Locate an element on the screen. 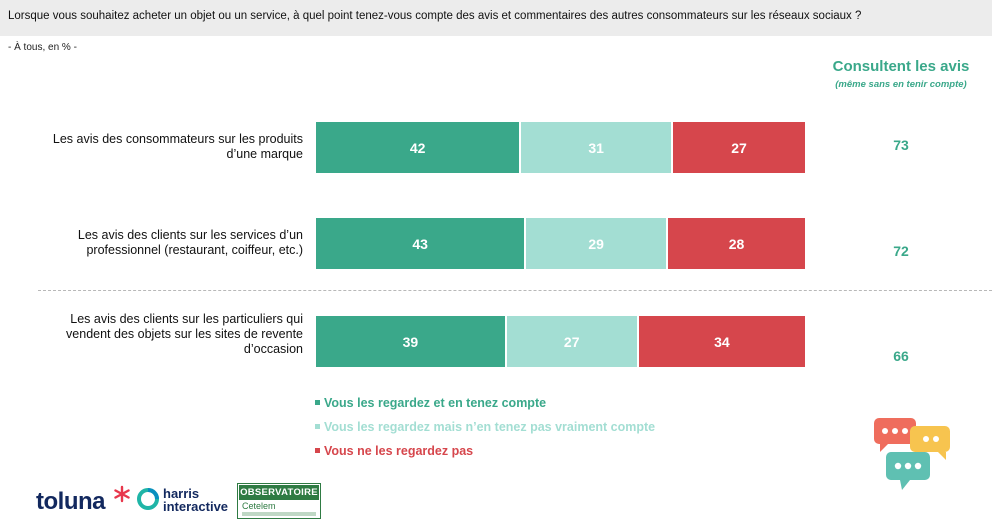  bar-segment: 28 is located at coordinates (736, 243).